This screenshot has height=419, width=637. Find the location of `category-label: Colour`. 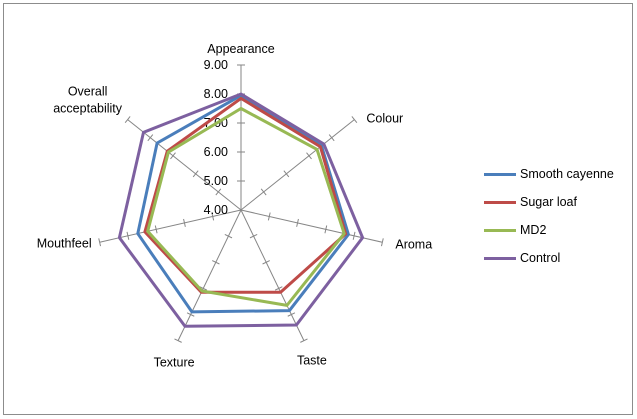

category-label: Colour is located at coordinates (384, 119).